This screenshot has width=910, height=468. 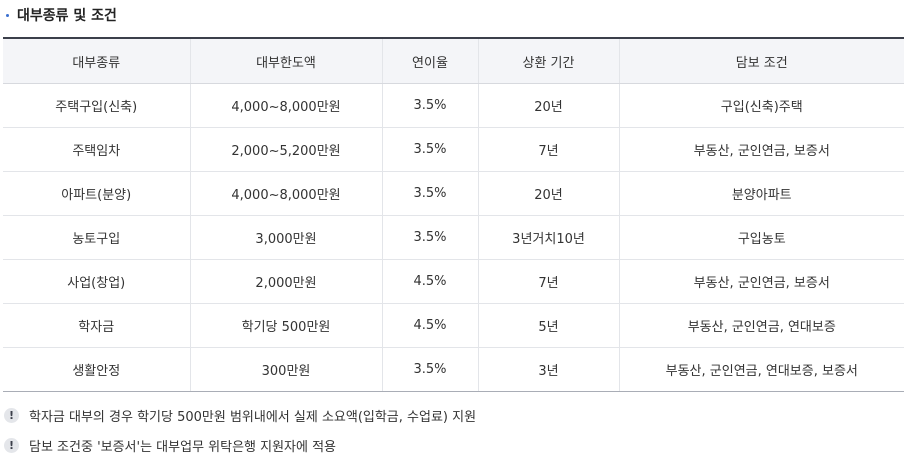 I want to click on cell-collateral: 부동산, 군인연금, 연대보증, so click(x=761, y=325).